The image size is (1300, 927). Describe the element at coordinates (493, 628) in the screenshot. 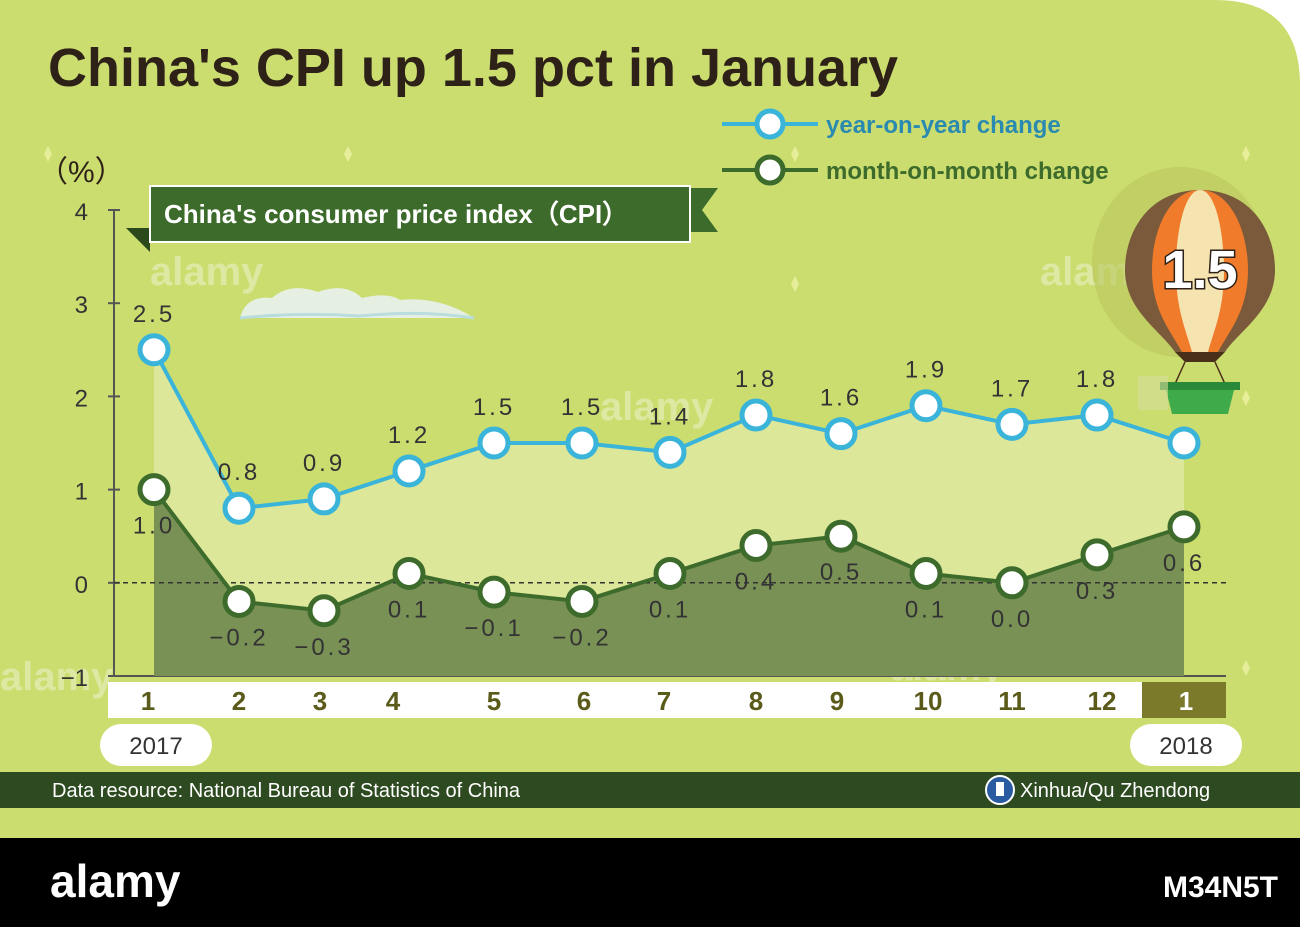

I see `mom-data-label: −0.1` at that location.